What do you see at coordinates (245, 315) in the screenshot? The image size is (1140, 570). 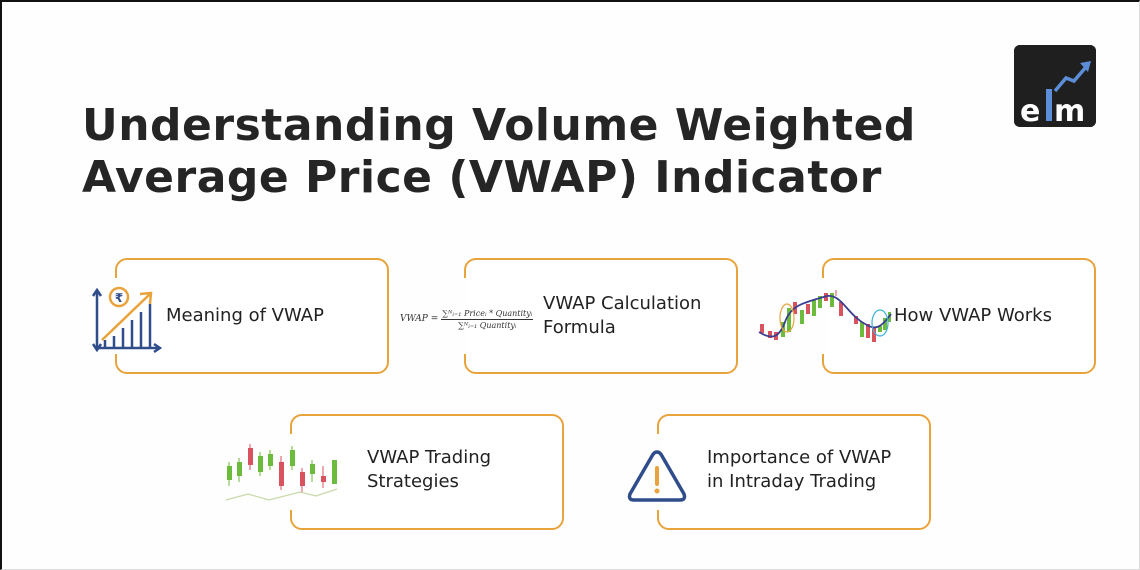 I see `card-label-meaning-of-vwap: Meaning of VWAP` at bounding box center [245, 315].